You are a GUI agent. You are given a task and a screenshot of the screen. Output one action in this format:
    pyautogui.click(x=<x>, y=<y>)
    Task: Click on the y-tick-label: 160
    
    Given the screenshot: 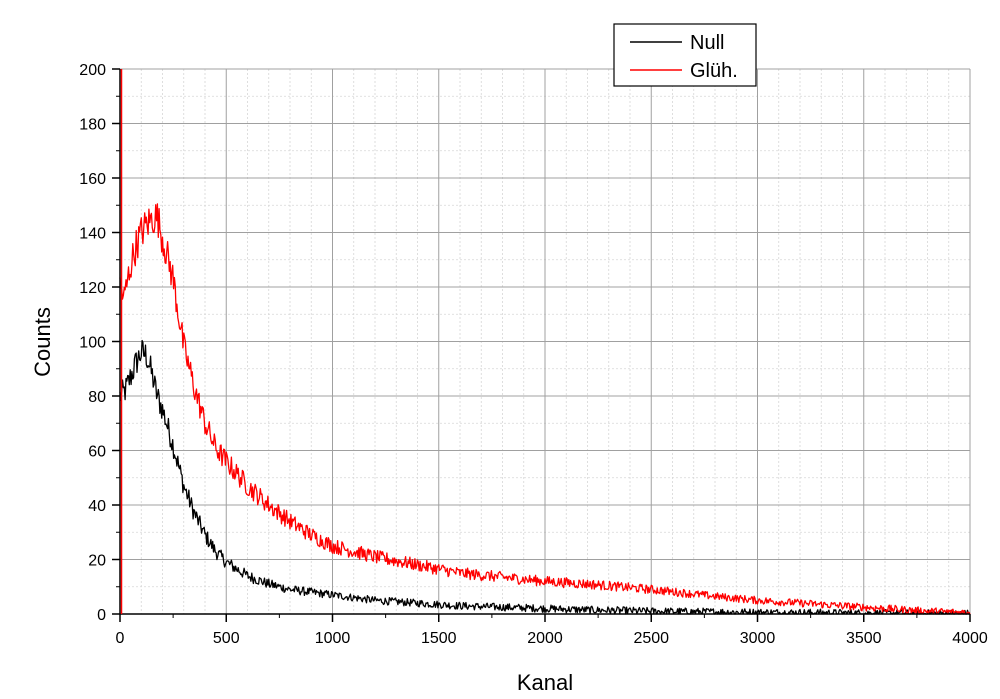 What is the action you would take?
    pyautogui.click(x=92, y=179)
    